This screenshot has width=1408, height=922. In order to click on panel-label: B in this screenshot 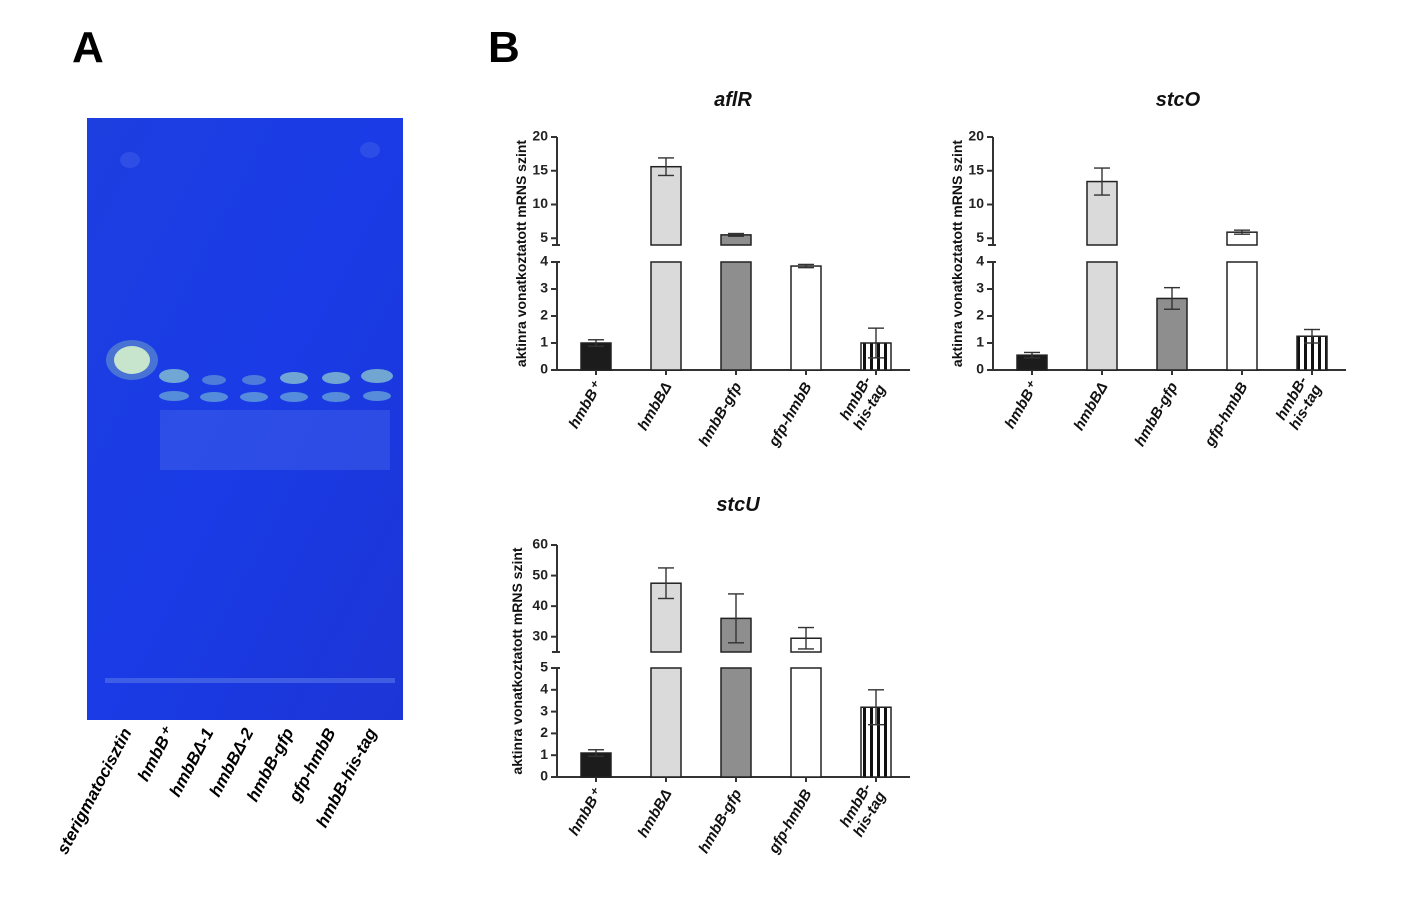, I will do `click(504, 47)`.